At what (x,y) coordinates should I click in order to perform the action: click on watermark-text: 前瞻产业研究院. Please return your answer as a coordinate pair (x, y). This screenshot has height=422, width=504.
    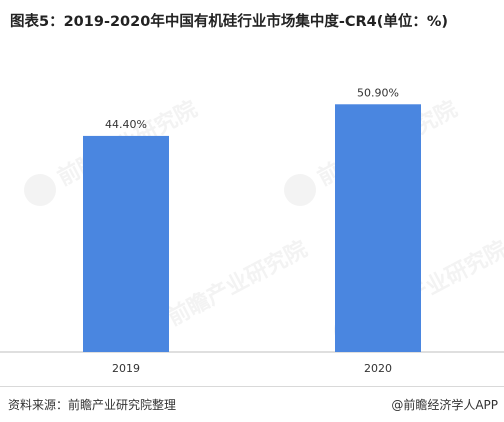
    Looking at the image, I should click on (237, 283).